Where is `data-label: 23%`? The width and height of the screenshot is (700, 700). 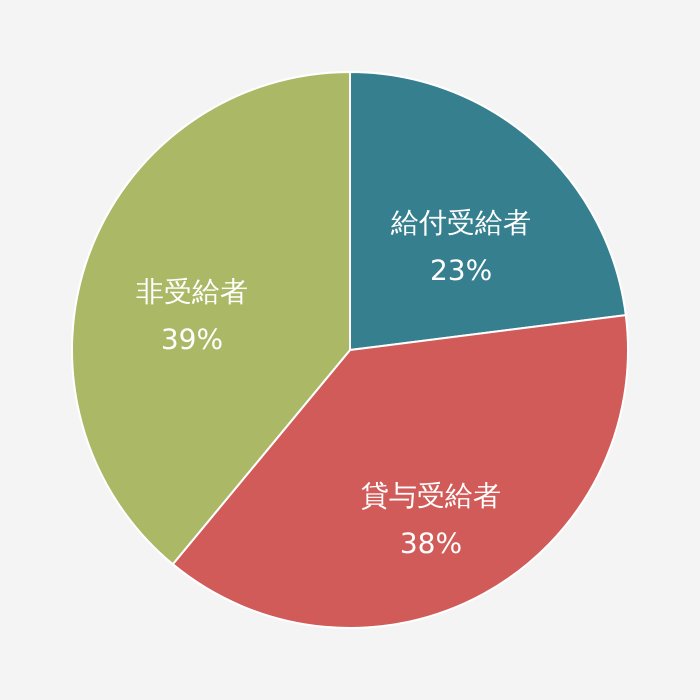 data-label: 23% is located at coordinates (461, 270).